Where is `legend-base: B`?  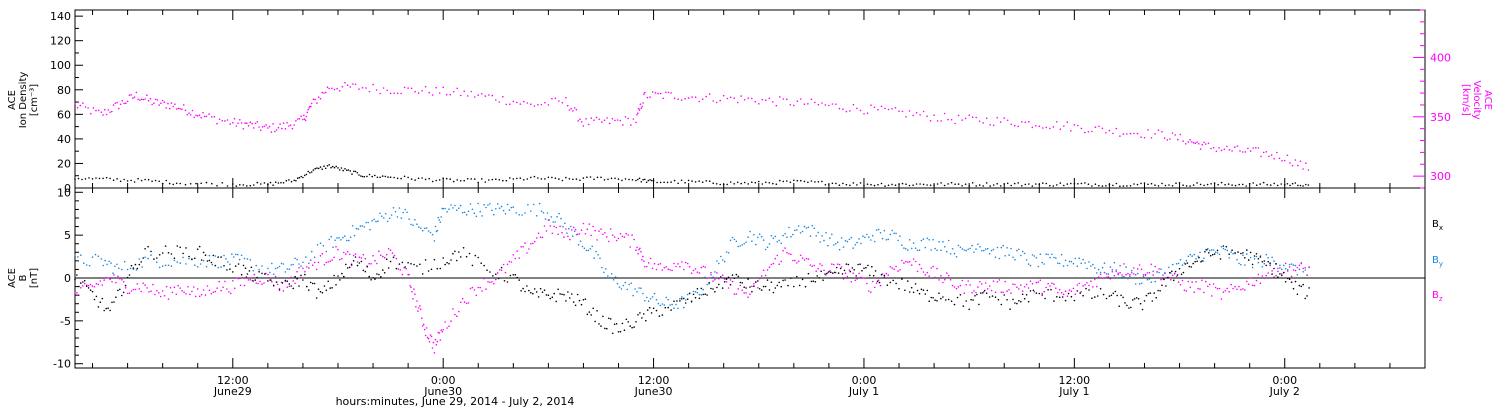
legend-base: B is located at coordinates (1435, 260).